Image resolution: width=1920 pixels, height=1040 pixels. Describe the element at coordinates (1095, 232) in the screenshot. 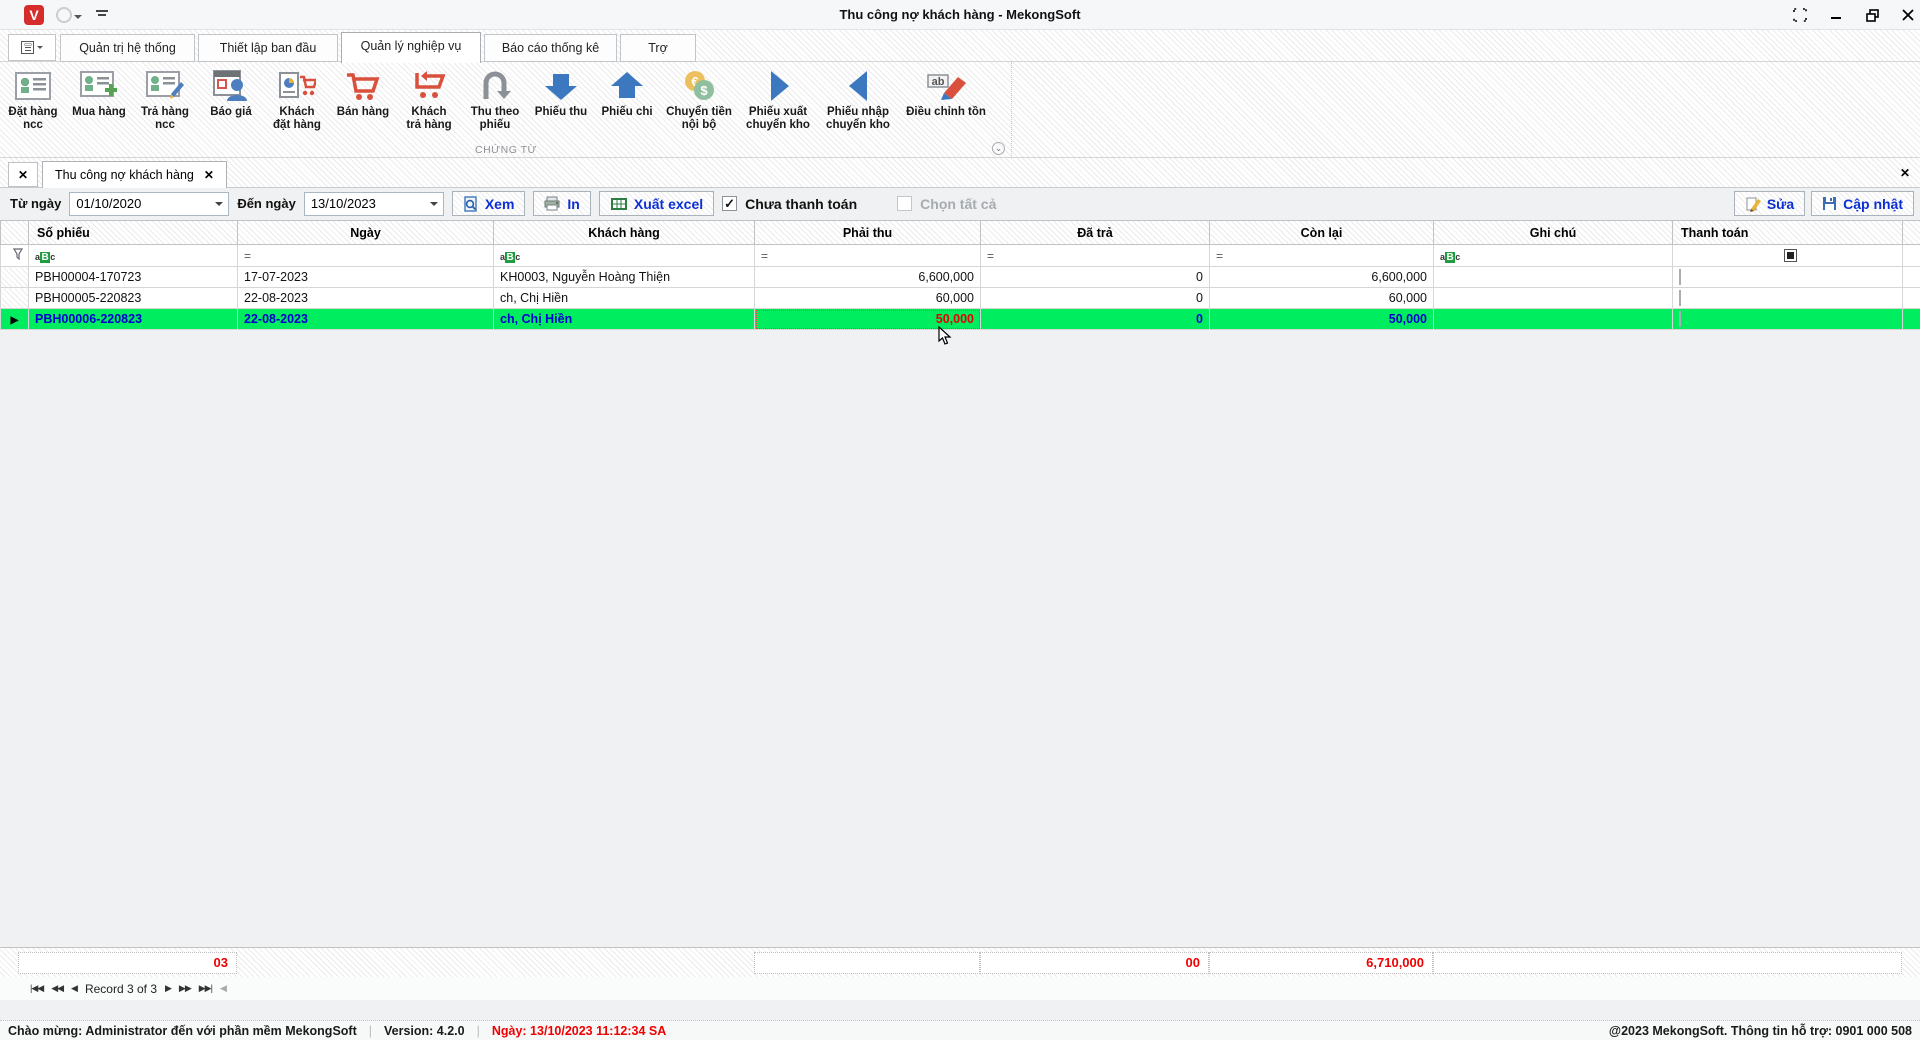

I see `col-header-da-tra: Đã trả` at that location.